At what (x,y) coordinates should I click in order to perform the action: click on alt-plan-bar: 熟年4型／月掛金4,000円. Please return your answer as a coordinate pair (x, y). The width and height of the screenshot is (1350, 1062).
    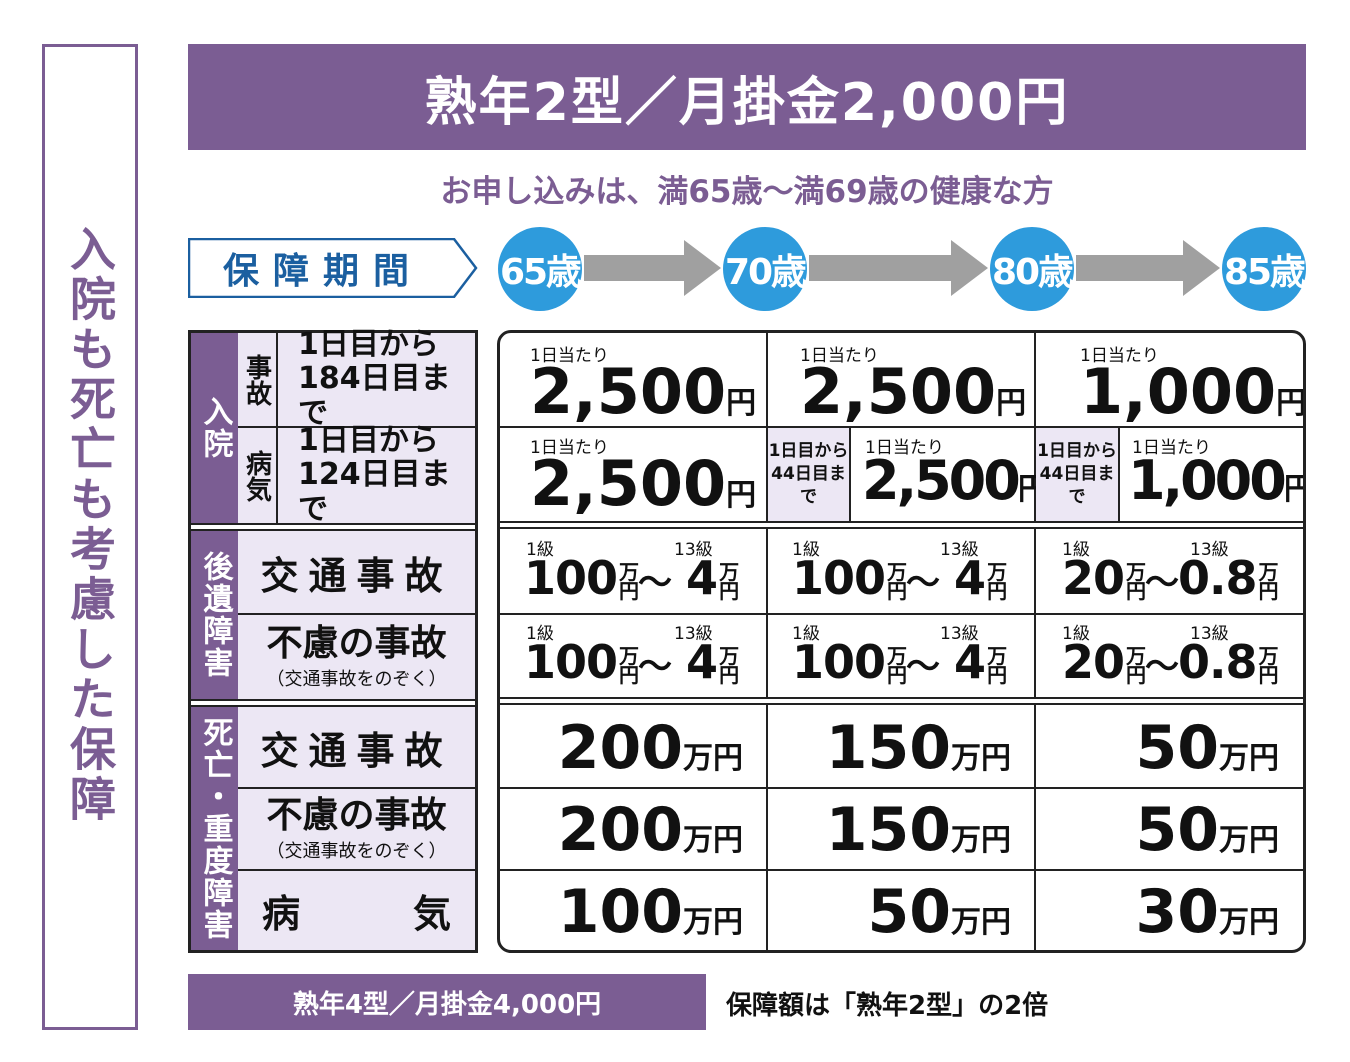
    Looking at the image, I should click on (447, 1002).